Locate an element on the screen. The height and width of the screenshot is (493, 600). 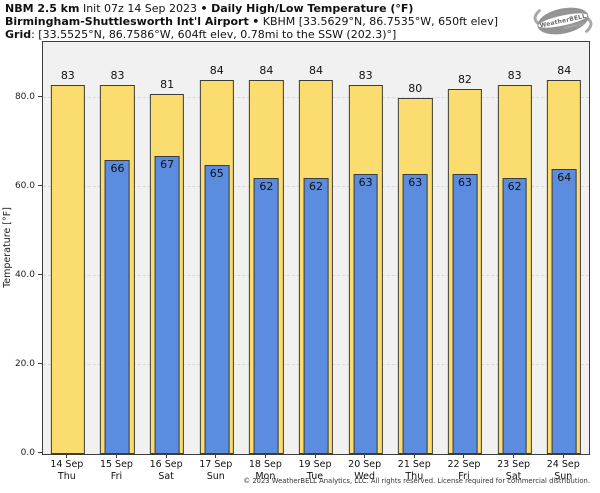
bar-slot: 80 63 is located at coordinates (415, 248).